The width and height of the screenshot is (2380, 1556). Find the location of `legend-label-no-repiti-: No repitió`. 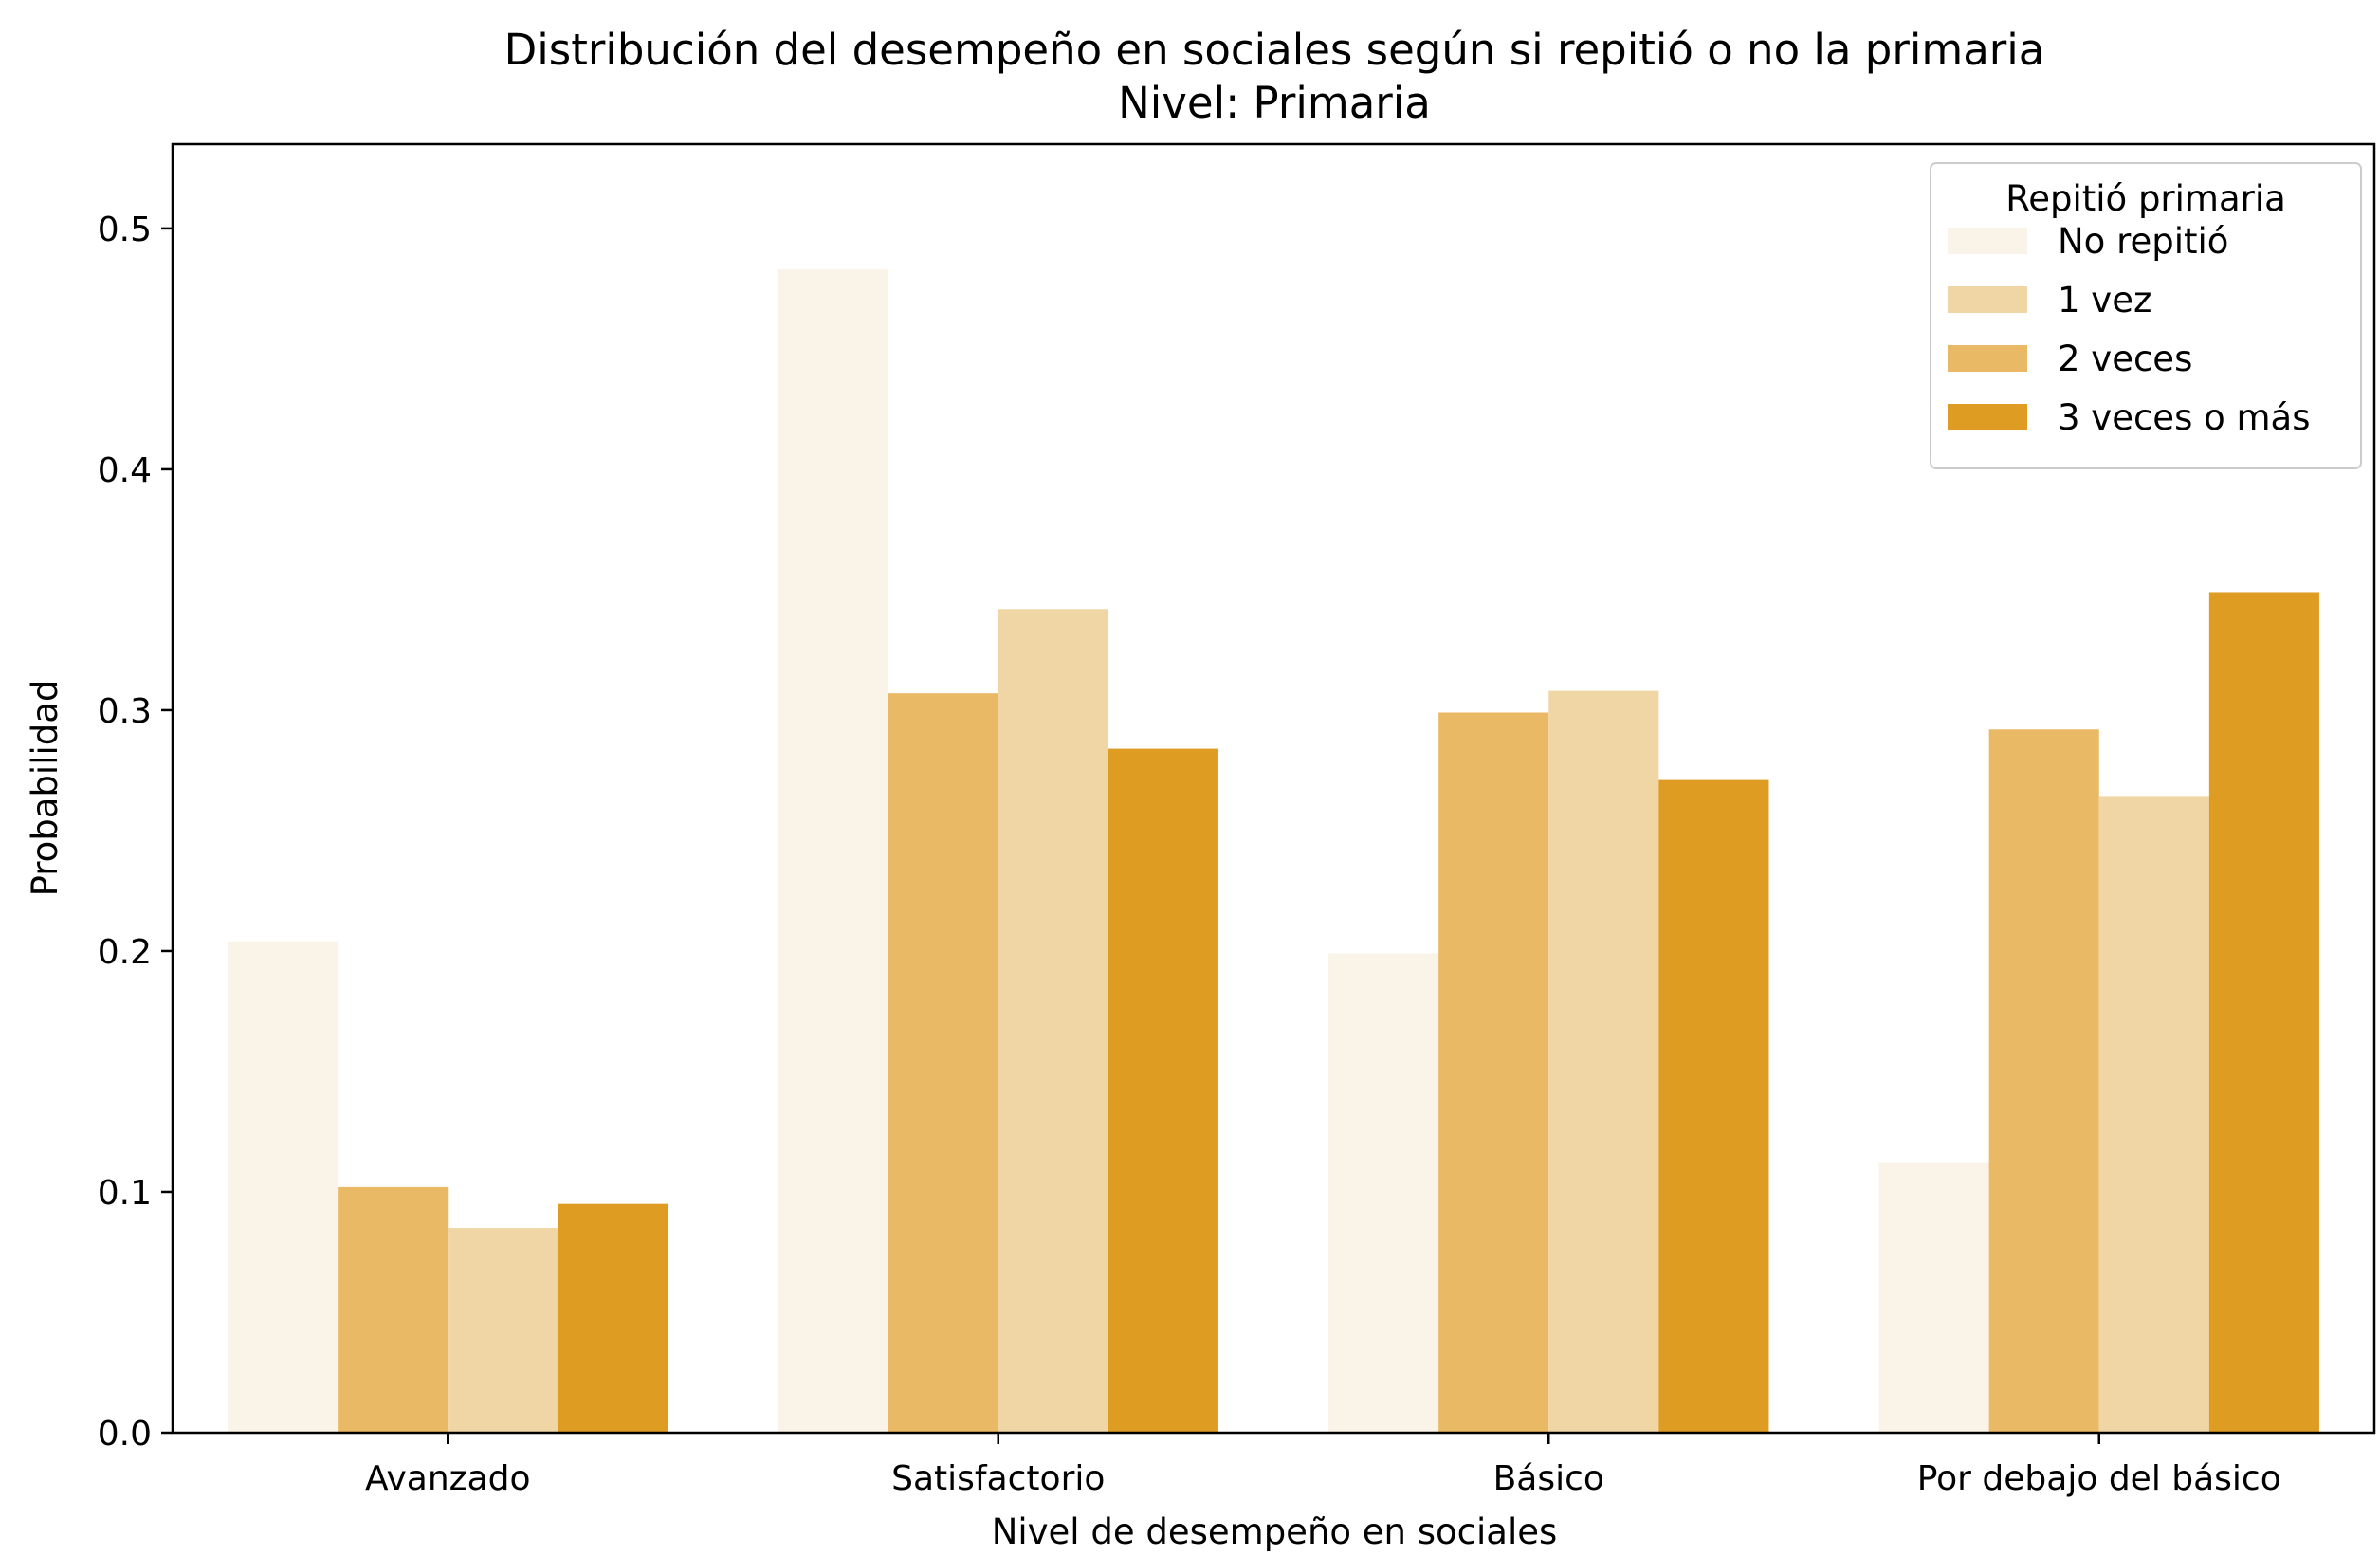

legend-label-no-repiti-: No repitió is located at coordinates (2143, 241).